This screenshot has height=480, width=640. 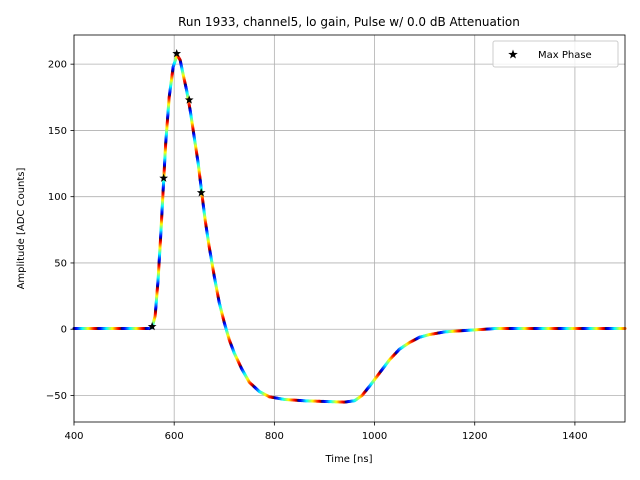 I want to click on legend-label: Max Phase, so click(x=565, y=55).